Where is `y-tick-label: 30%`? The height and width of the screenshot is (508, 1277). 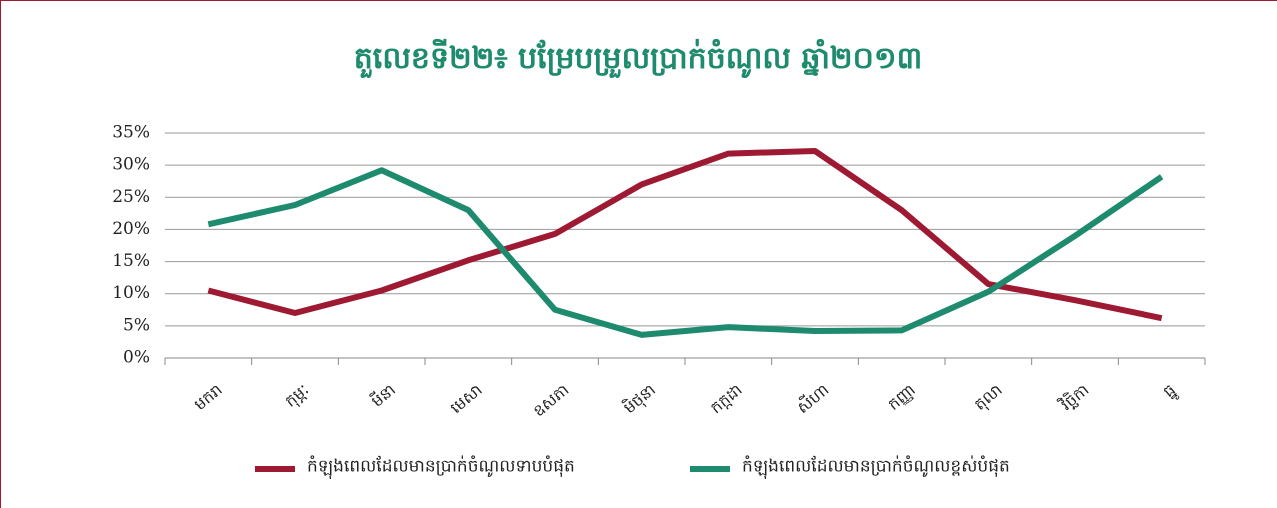
y-tick-label: 30% is located at coordinates (131, 165).